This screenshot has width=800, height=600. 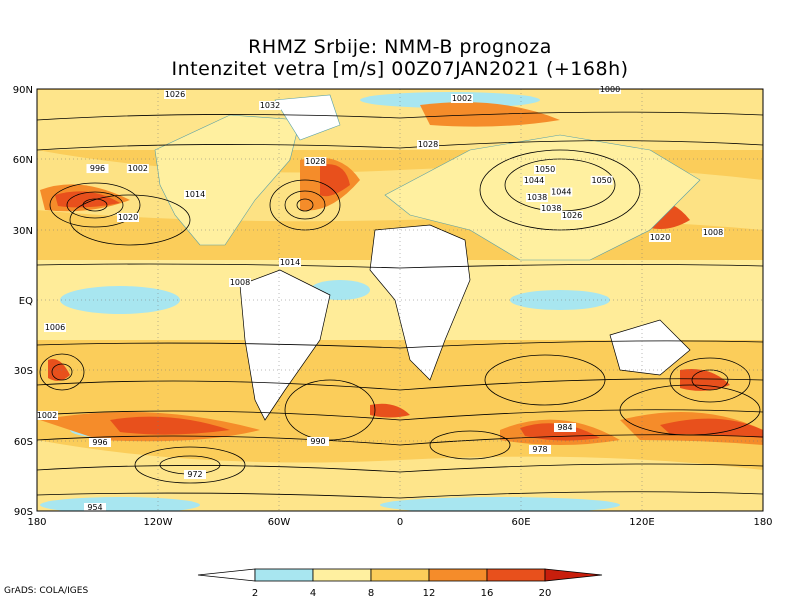 I want to click on lat-label: 60S, so click(x=23, y=442).